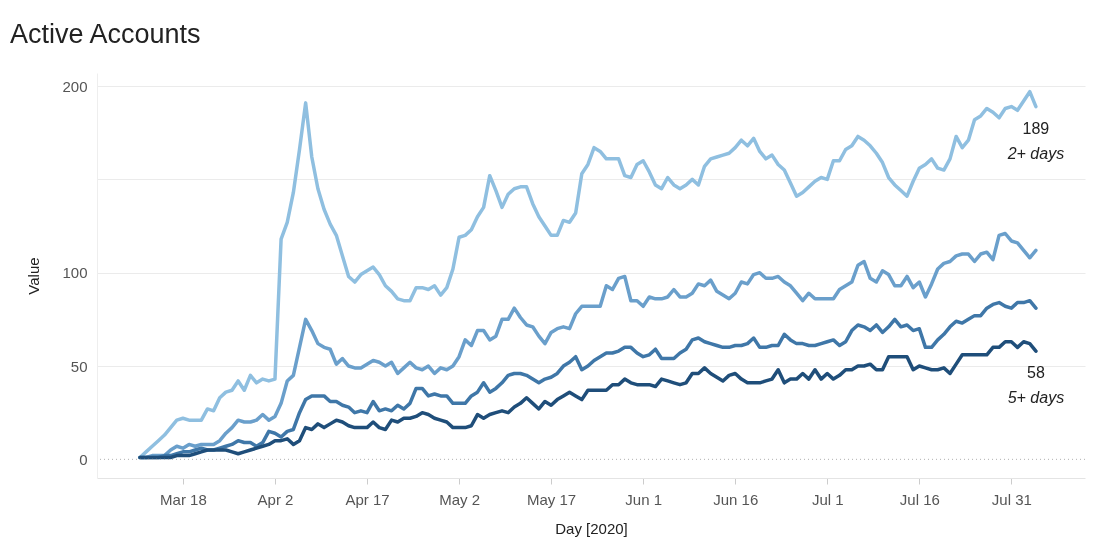  What do you see at coordinates (919, 499) in the screenshot?
I see `x-tick-label: Jul 16` at bounding box center [919, 499].